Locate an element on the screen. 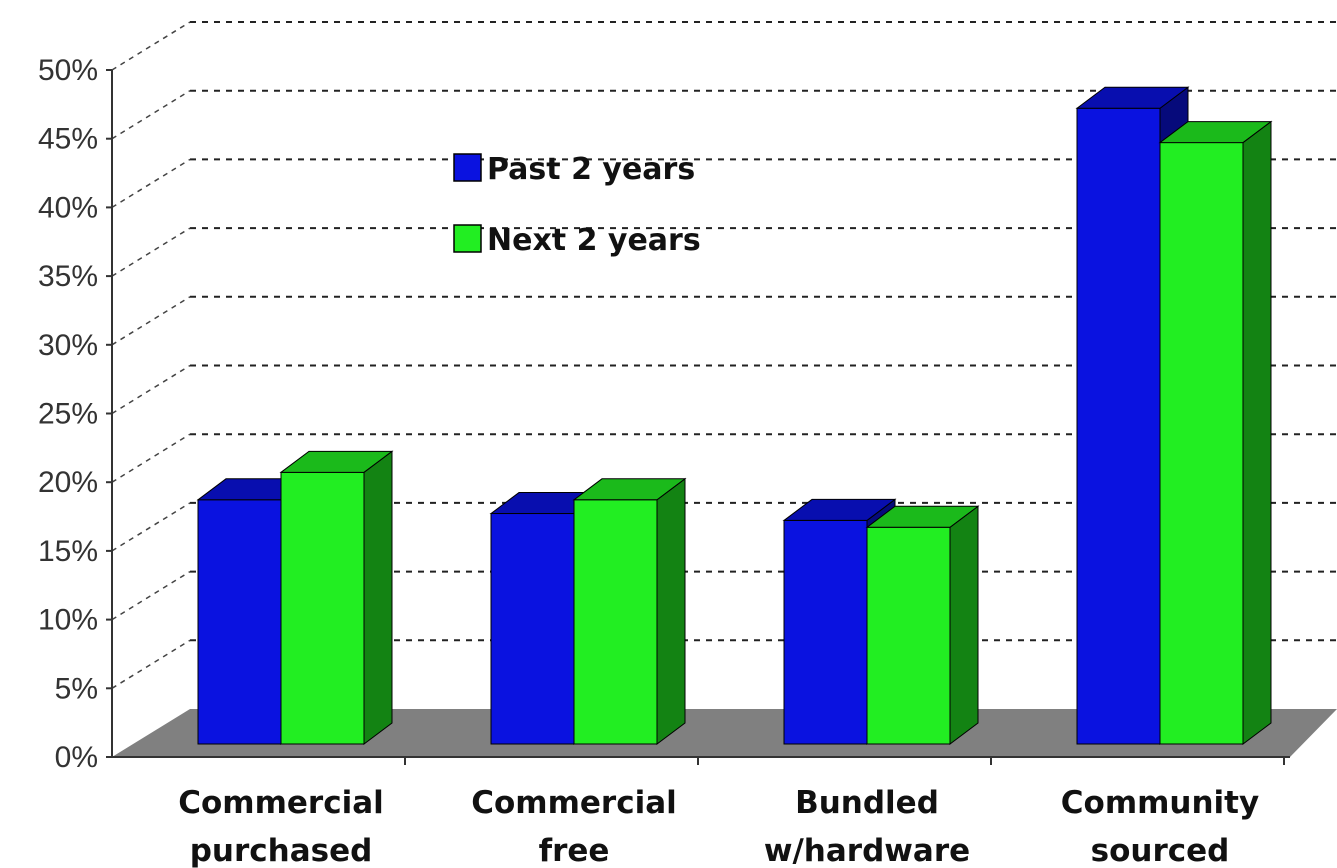  y-tick-label: 10% is located at coordinates (68, 620).